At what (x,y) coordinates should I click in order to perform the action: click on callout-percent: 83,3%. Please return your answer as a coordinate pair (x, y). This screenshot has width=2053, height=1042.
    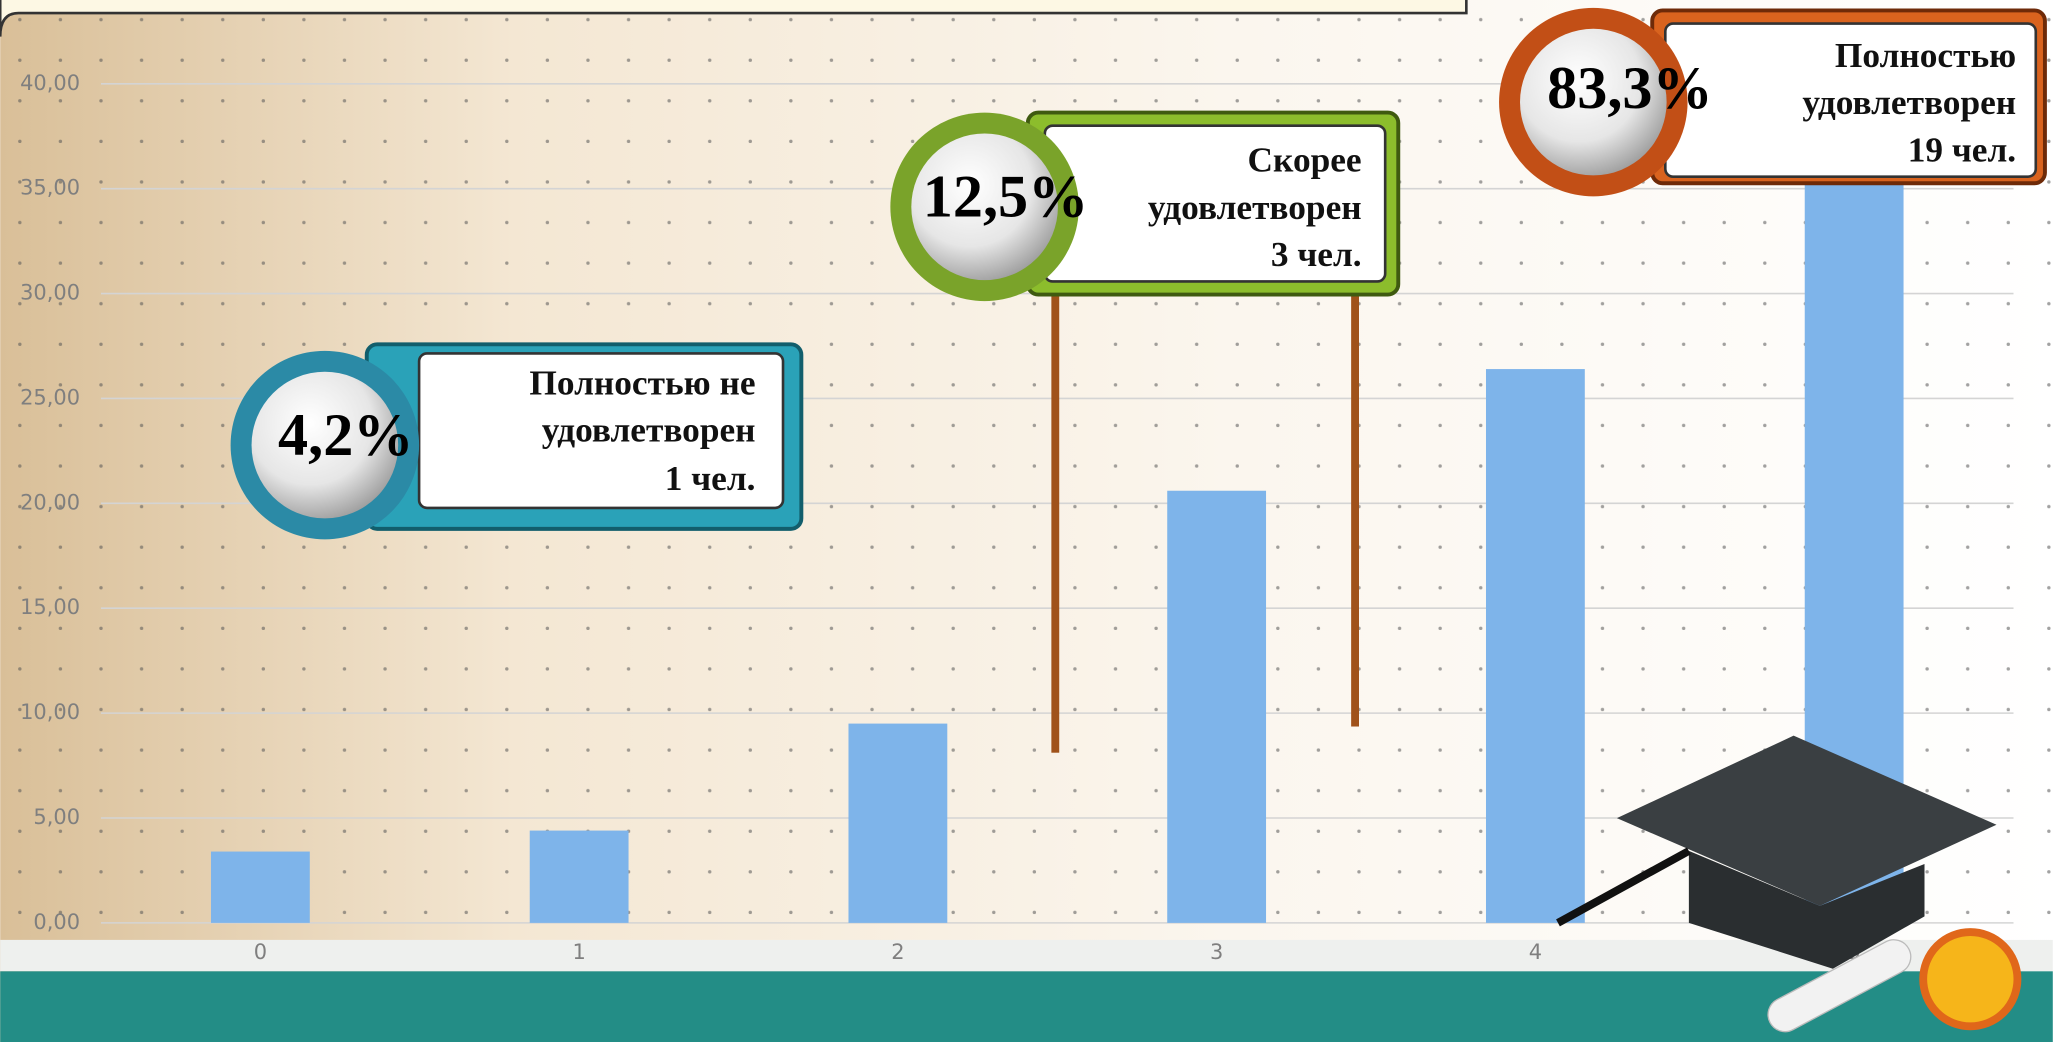
    Looking at the image, I should click on (1630, 88).